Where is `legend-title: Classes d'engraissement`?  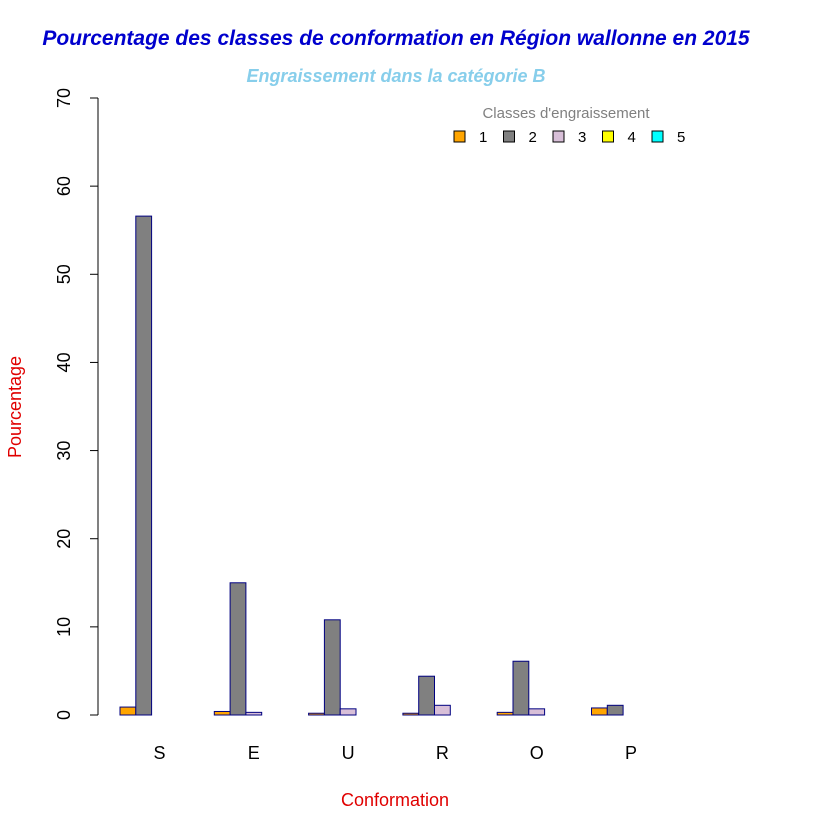 legend-title: Classes d'engraissement is located at coordinates (566, 113).